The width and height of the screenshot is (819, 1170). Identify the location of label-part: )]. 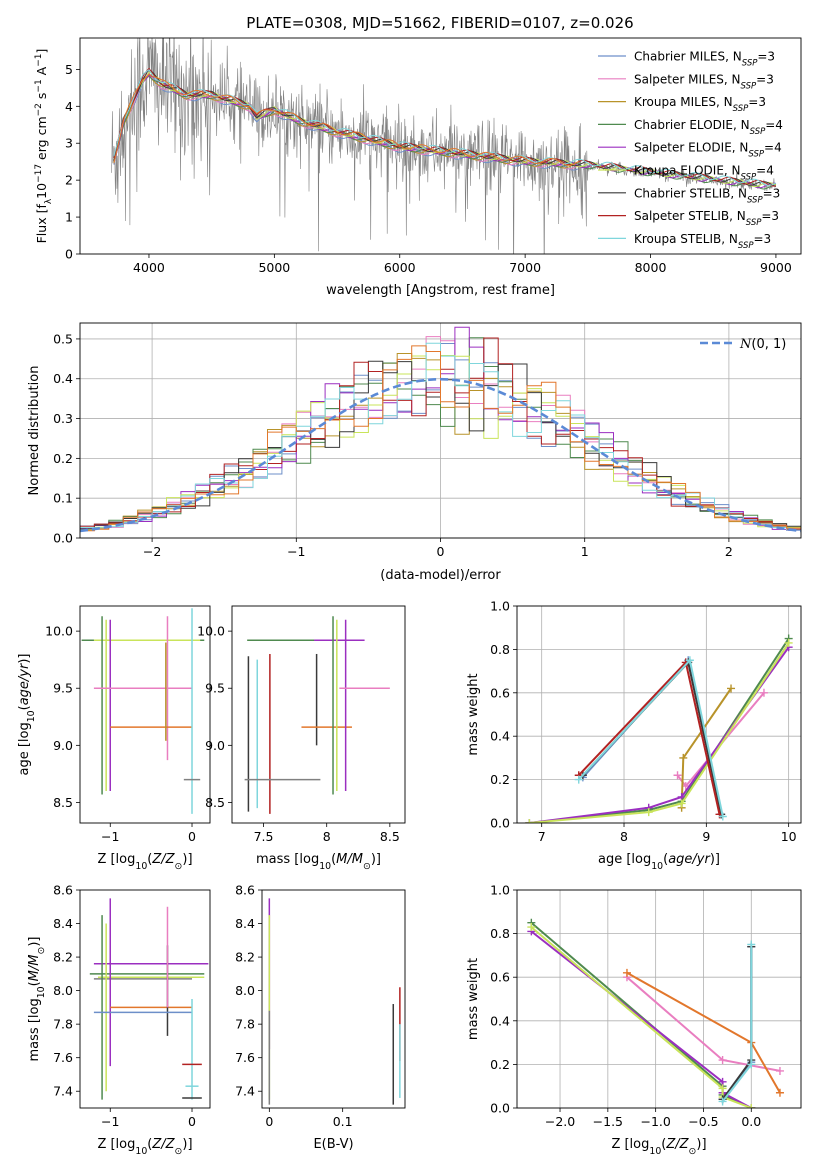
(715, 859).